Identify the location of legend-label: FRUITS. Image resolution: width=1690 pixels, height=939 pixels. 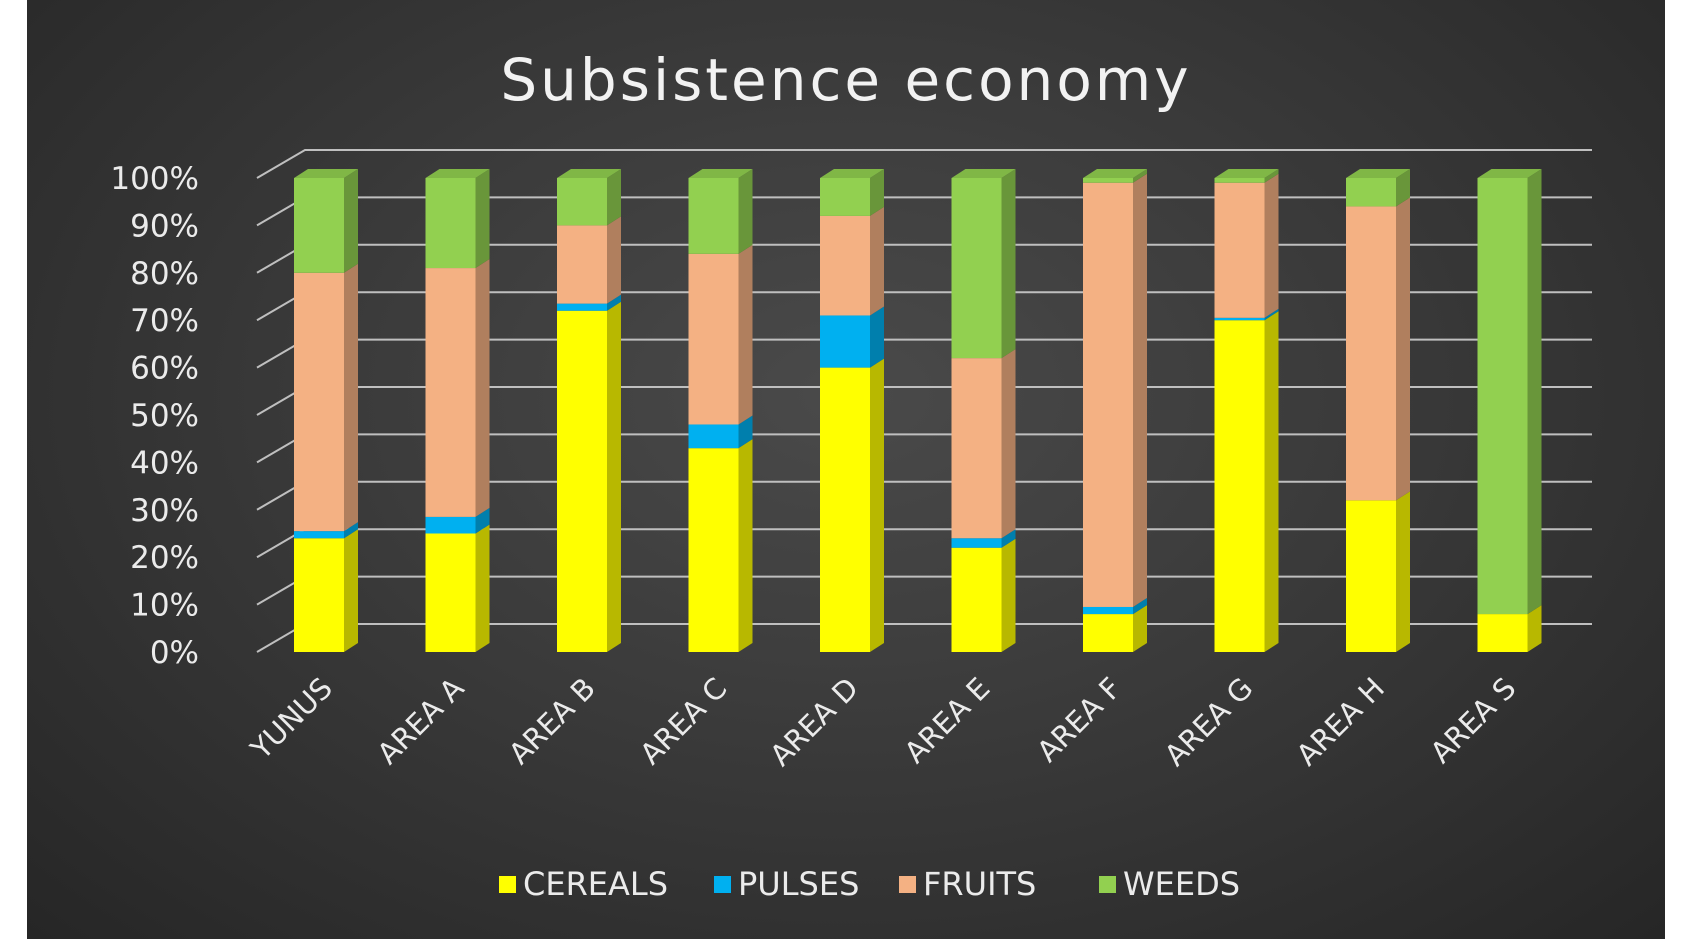
(979, 884).